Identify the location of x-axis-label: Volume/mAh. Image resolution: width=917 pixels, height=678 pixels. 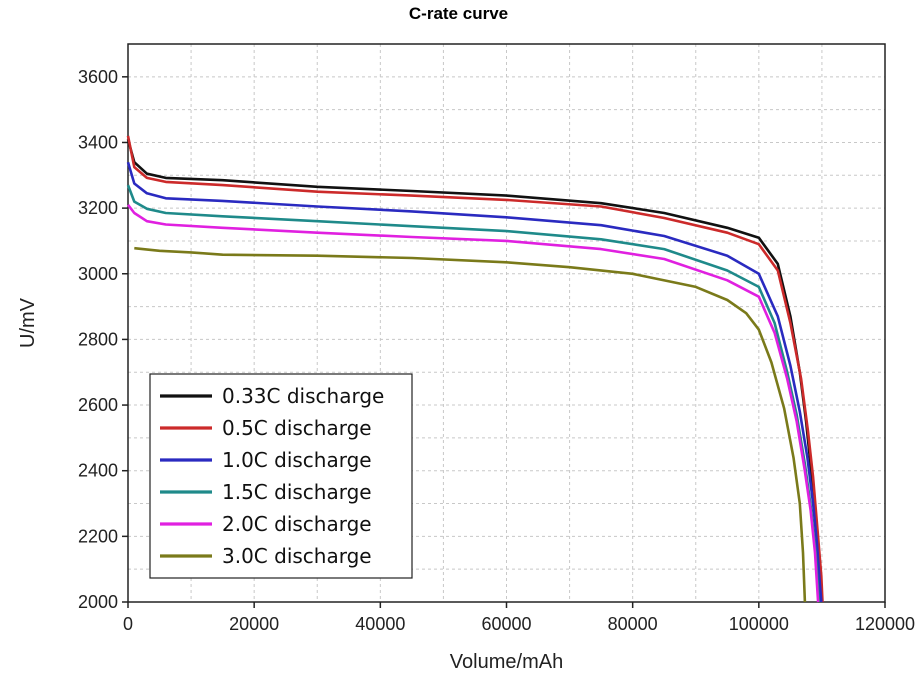
(506, 662).